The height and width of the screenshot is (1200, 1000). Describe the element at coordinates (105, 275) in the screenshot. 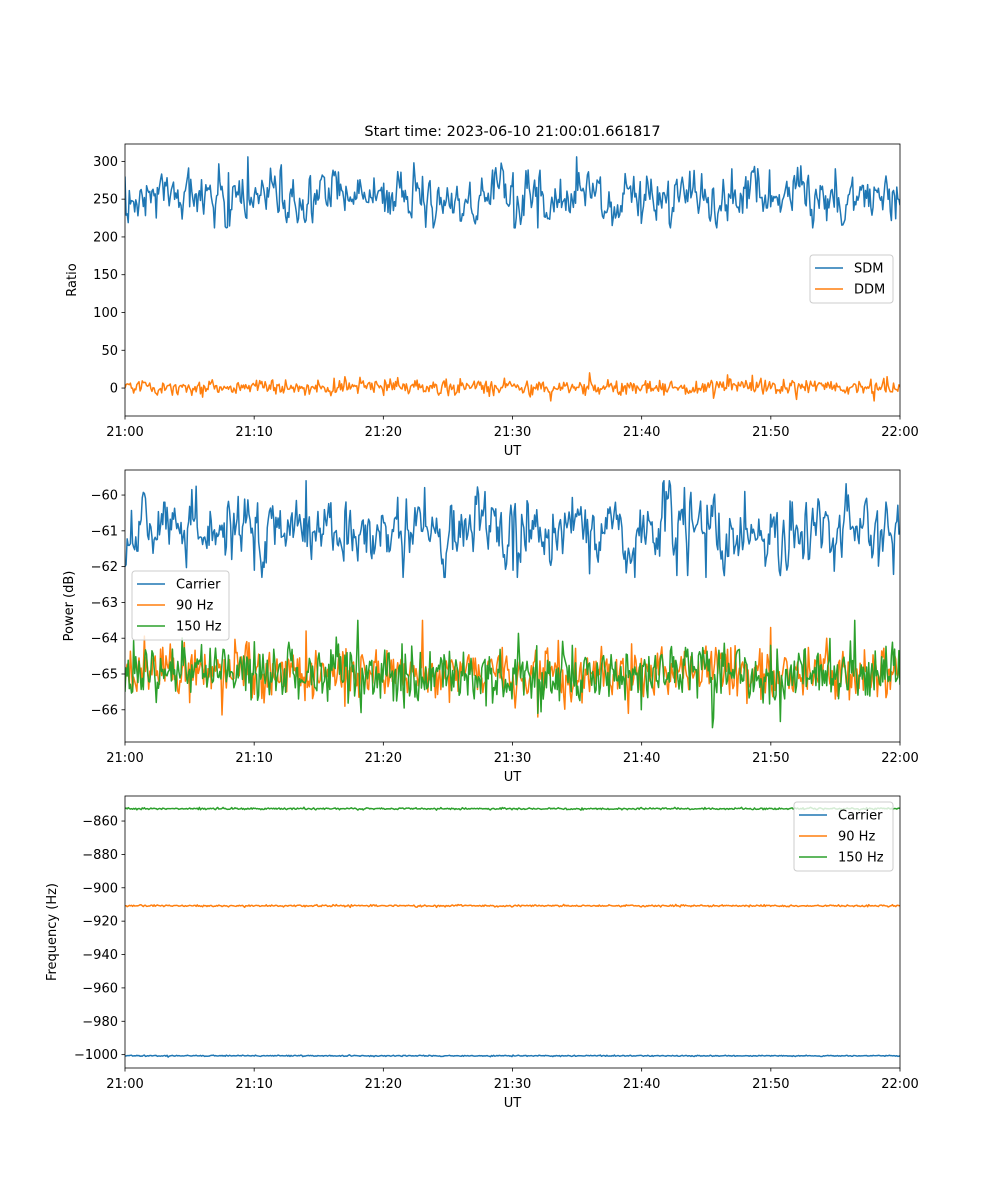

I see `y-tick-label: 150` at that location.